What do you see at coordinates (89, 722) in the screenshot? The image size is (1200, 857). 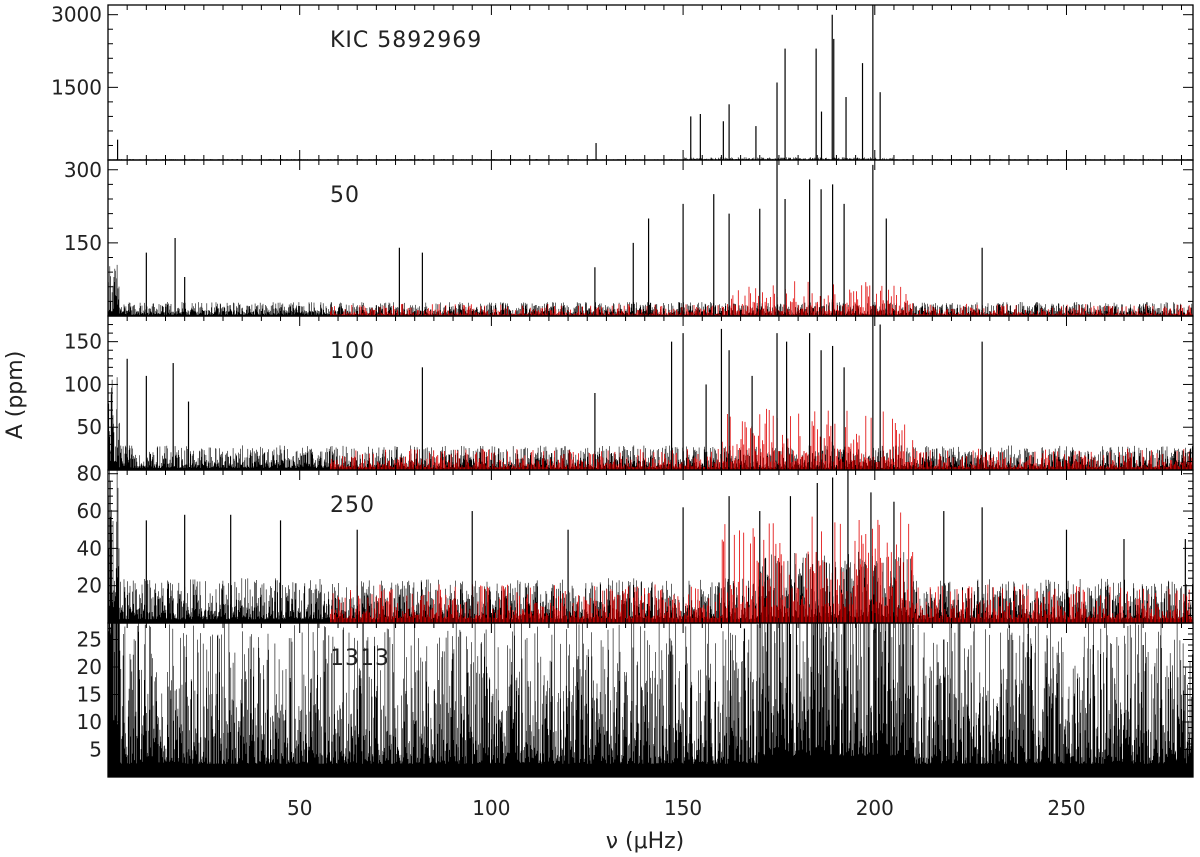 I see `y-tick-label: 10` at bounding box center [89, 722].